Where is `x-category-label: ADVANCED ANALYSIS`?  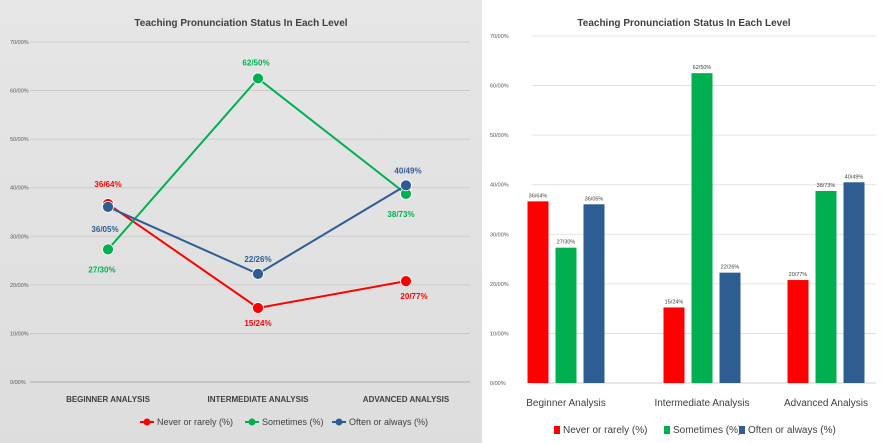
x-category-label: ADVANCED ANALYSIS is located at coordinates (406, 399).